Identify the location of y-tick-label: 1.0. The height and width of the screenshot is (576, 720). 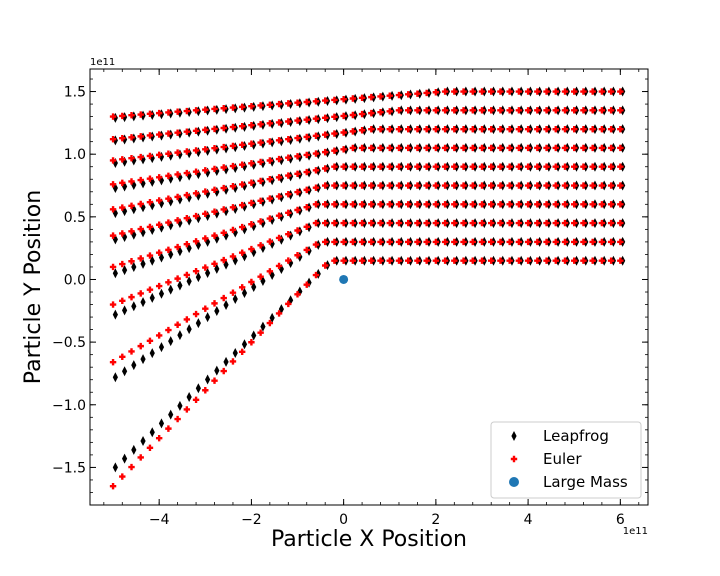
(75, 155).